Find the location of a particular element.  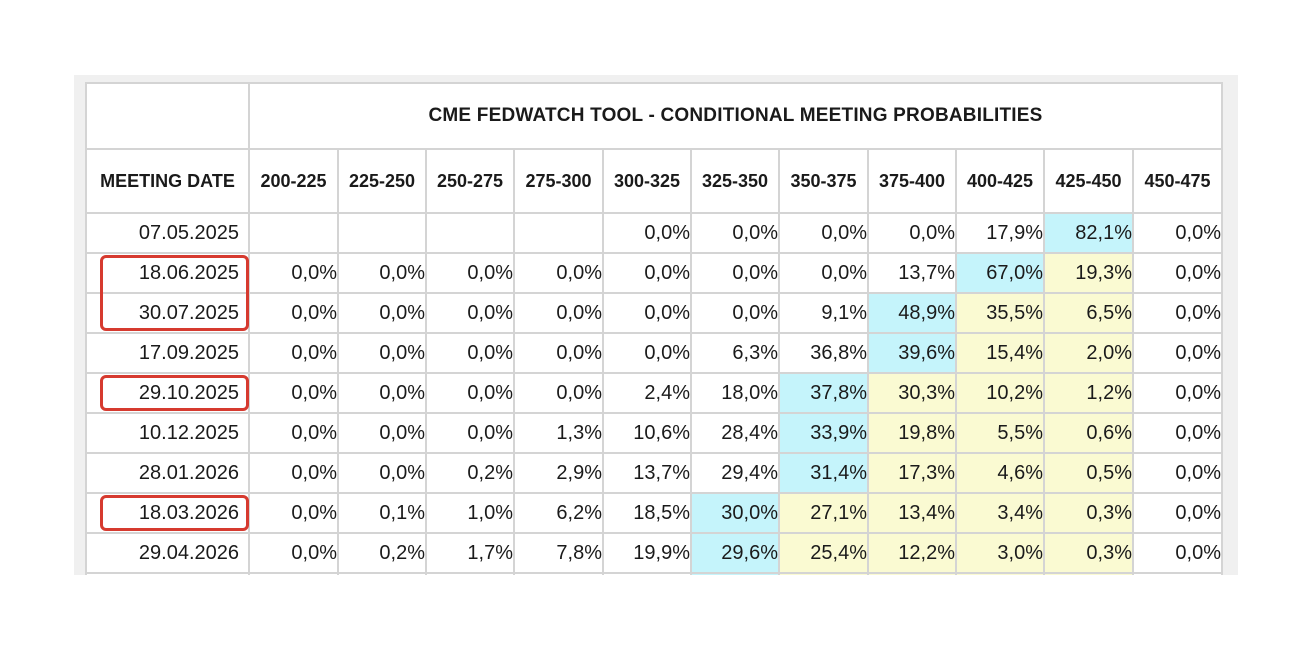

probability-cell: 2,9% is located at coordinates (558, 473).